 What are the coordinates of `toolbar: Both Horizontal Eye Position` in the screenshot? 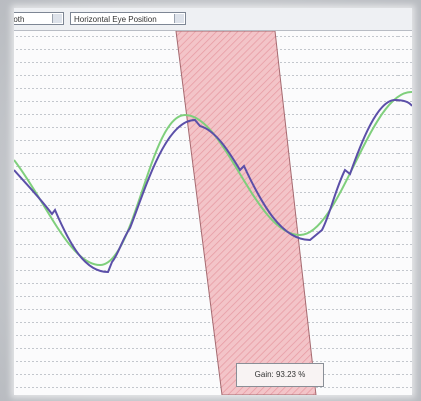 It's located at (213, 19).